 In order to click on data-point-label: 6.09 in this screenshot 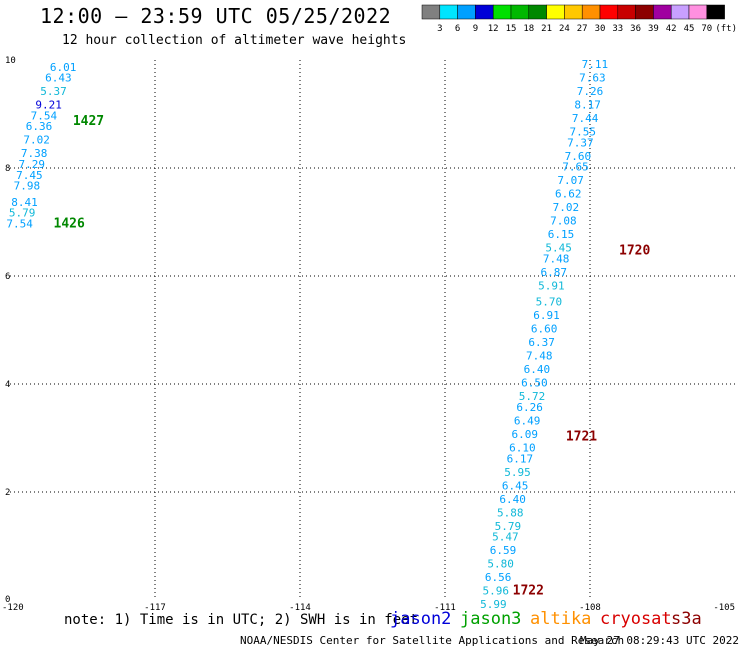, I will do `click(525, 434)`.